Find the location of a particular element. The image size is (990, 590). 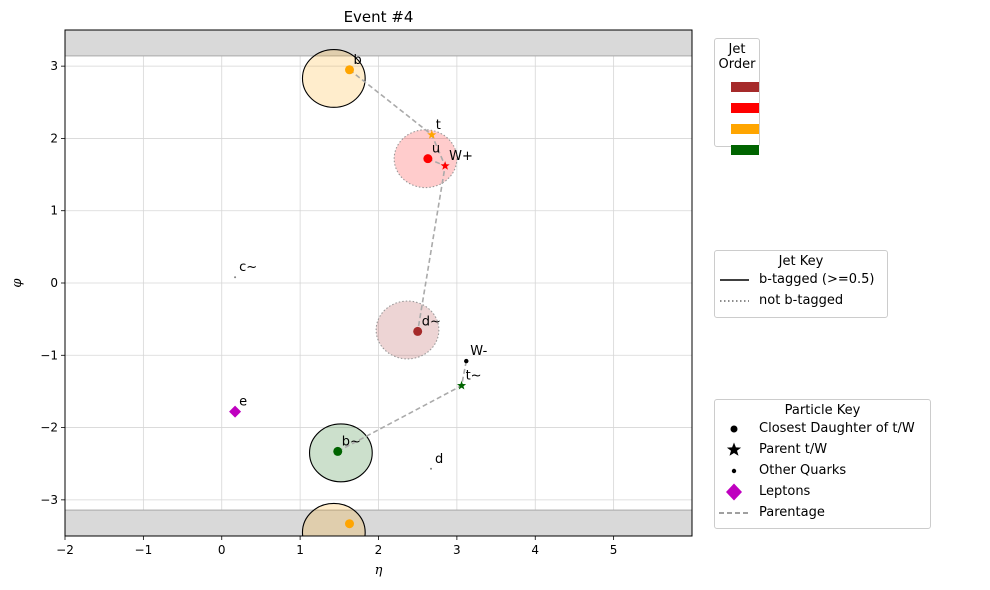

jet-order-legend: Jet Order is located at coordinates (737, 96).